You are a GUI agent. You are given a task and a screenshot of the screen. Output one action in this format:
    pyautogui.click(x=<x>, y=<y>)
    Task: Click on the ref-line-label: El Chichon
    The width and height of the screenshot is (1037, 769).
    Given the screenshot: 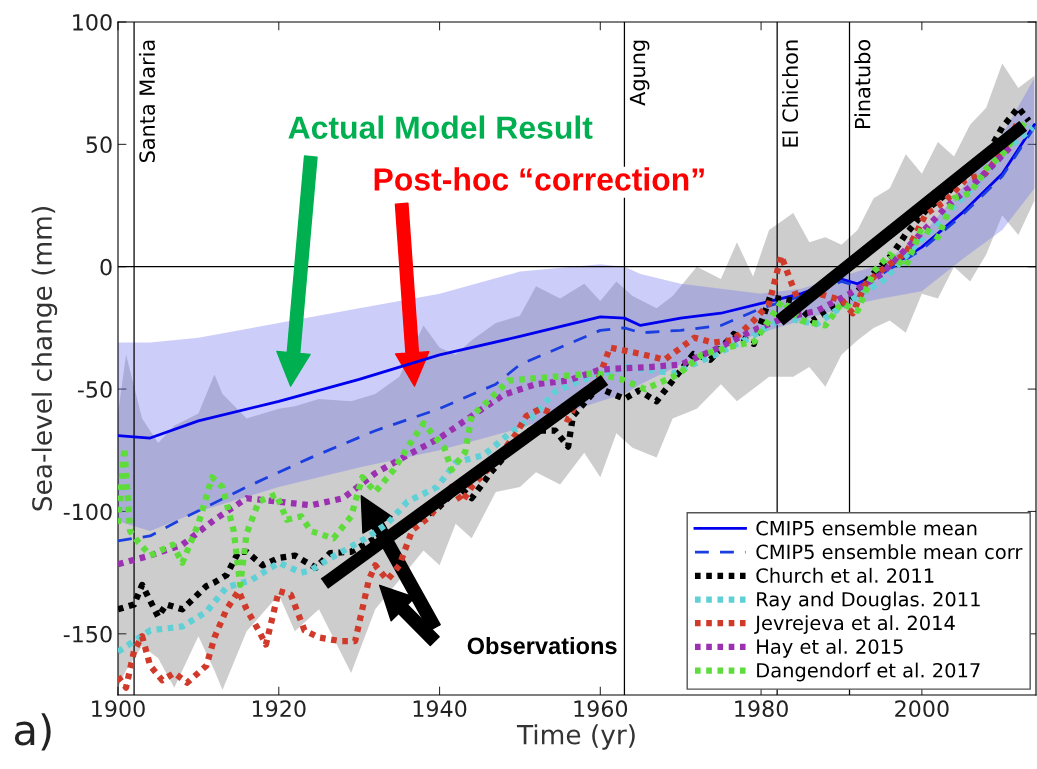 What is the action you would take?
    pyautogui.click(x=790, y=93)
    